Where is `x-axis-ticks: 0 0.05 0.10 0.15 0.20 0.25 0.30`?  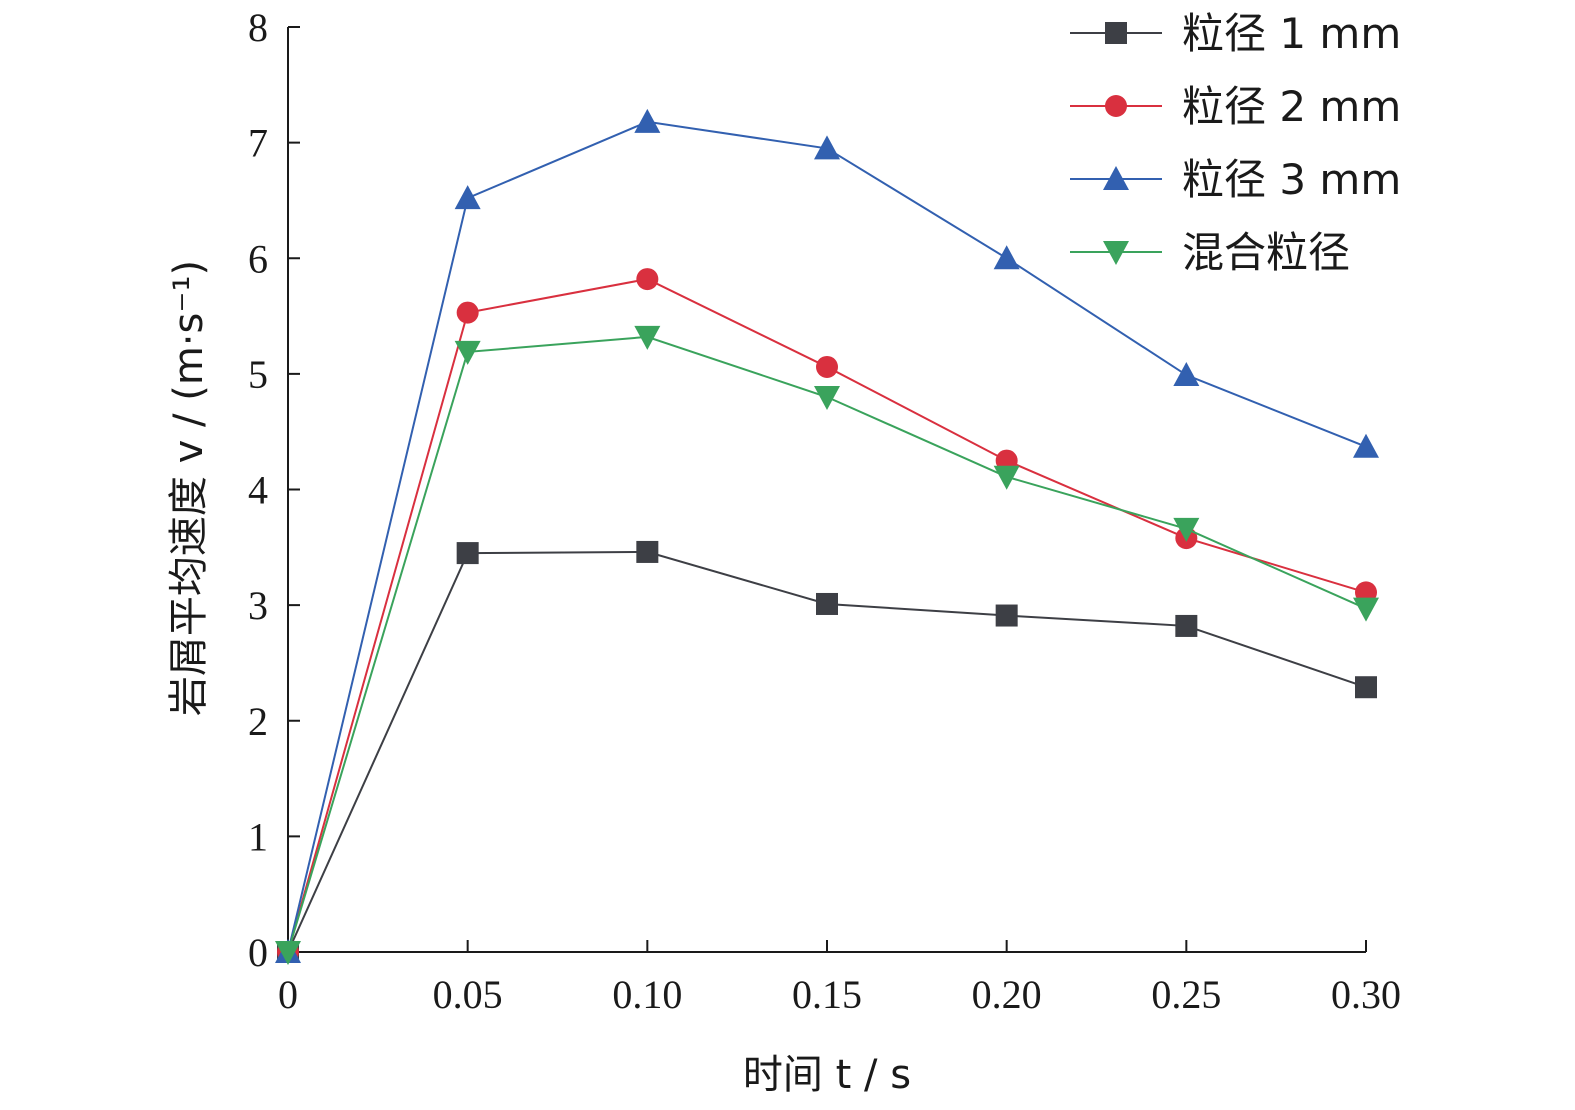 x-axis-ticks: 0 0.05 0.10 0.15 0.20 0.25 0.30 is located at coordinates (839, 978).